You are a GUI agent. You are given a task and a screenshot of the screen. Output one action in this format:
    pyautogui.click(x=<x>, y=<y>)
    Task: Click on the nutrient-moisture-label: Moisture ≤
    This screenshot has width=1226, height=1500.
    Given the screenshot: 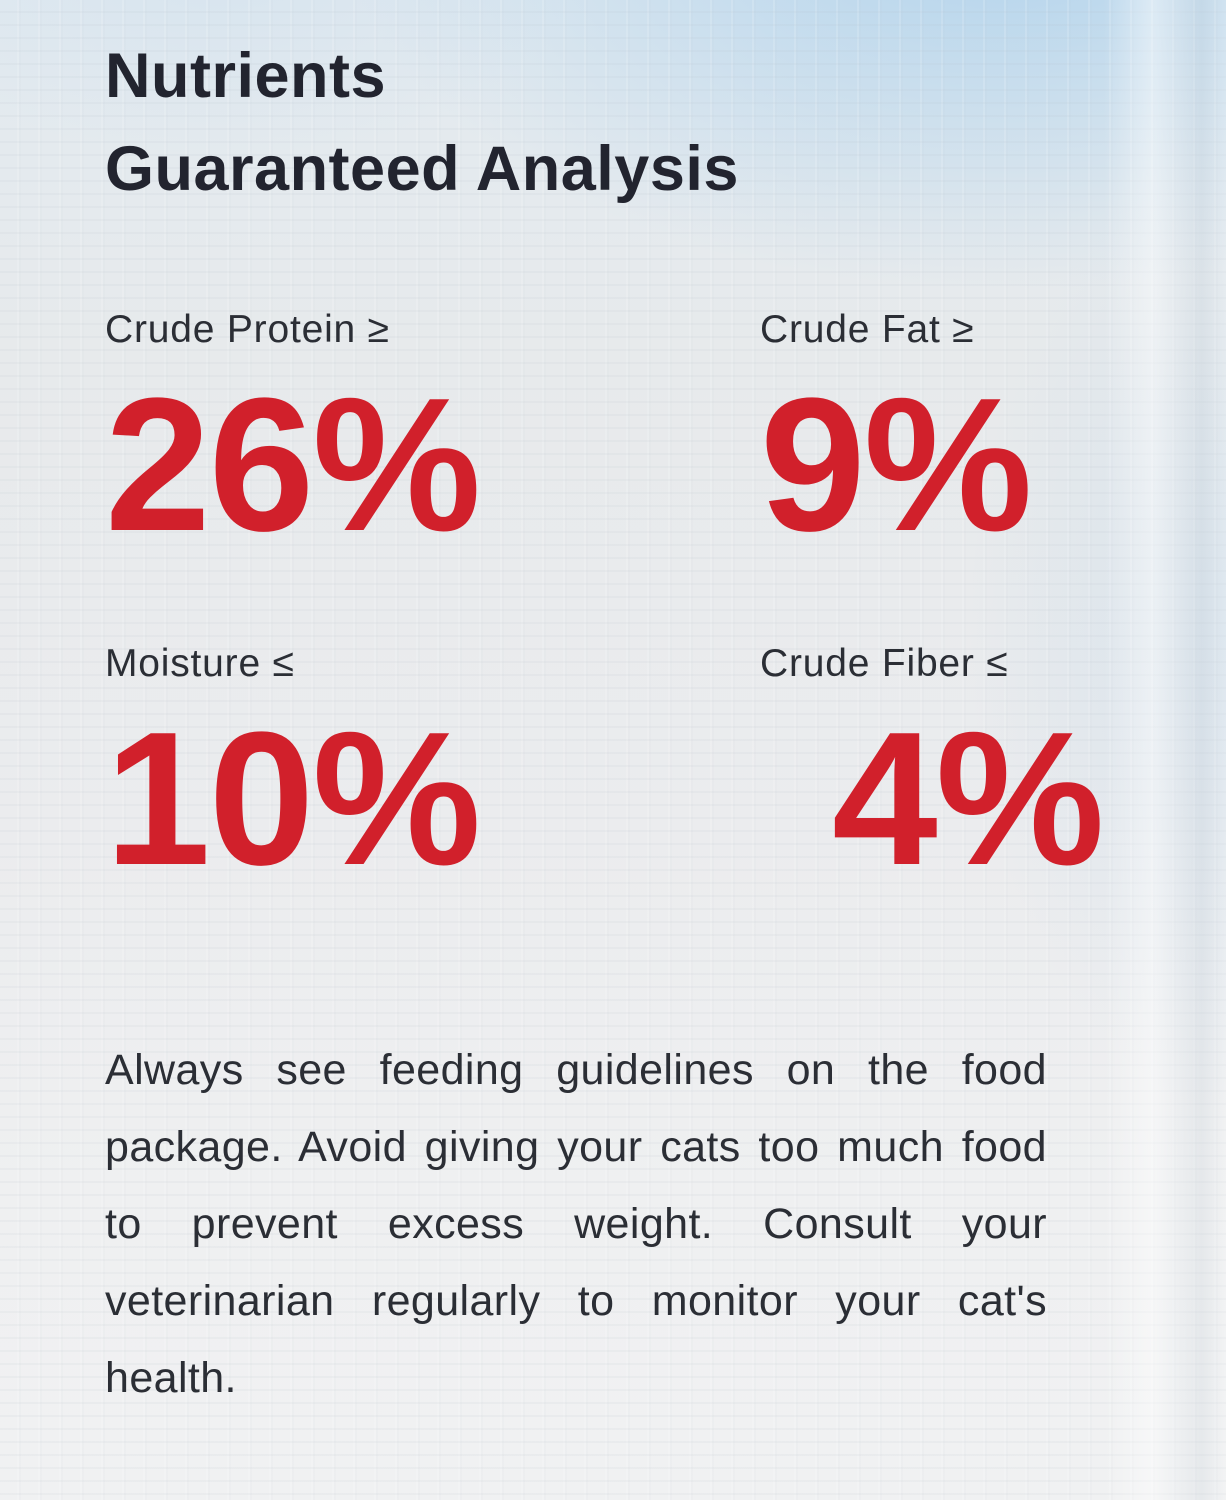 What is the action you would take?
    pyautogui.click(x=200, y=663)
    